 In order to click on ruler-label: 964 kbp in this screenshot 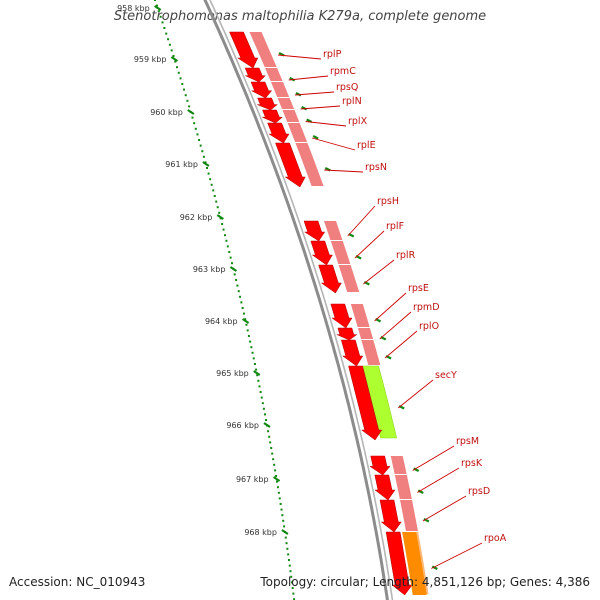, I will do `click(221, 321)`.